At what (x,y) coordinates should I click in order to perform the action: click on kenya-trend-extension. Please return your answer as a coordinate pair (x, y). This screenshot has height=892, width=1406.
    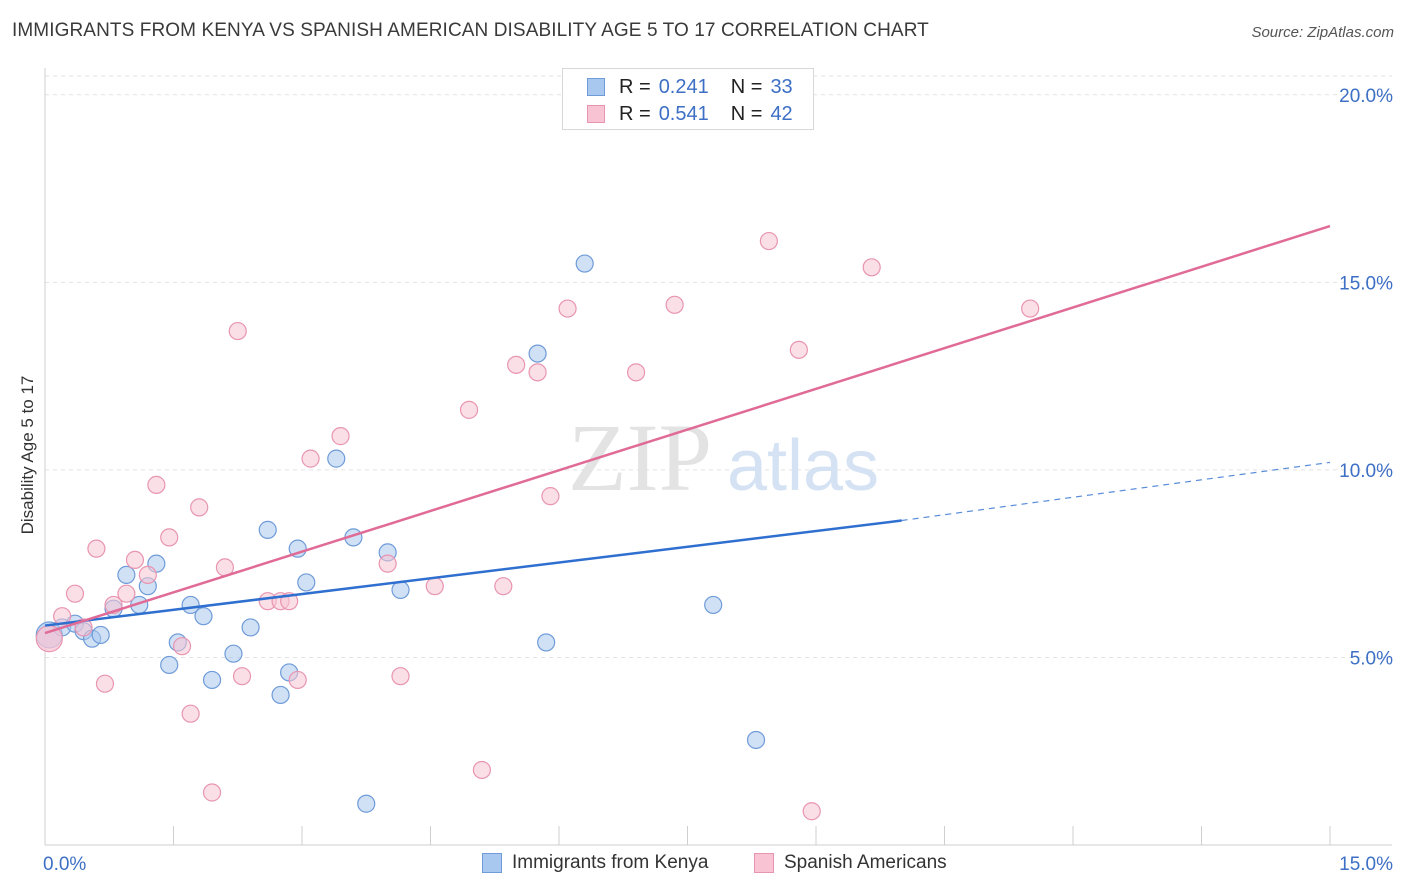
    Looking at the image, I should click on (1116, 491).